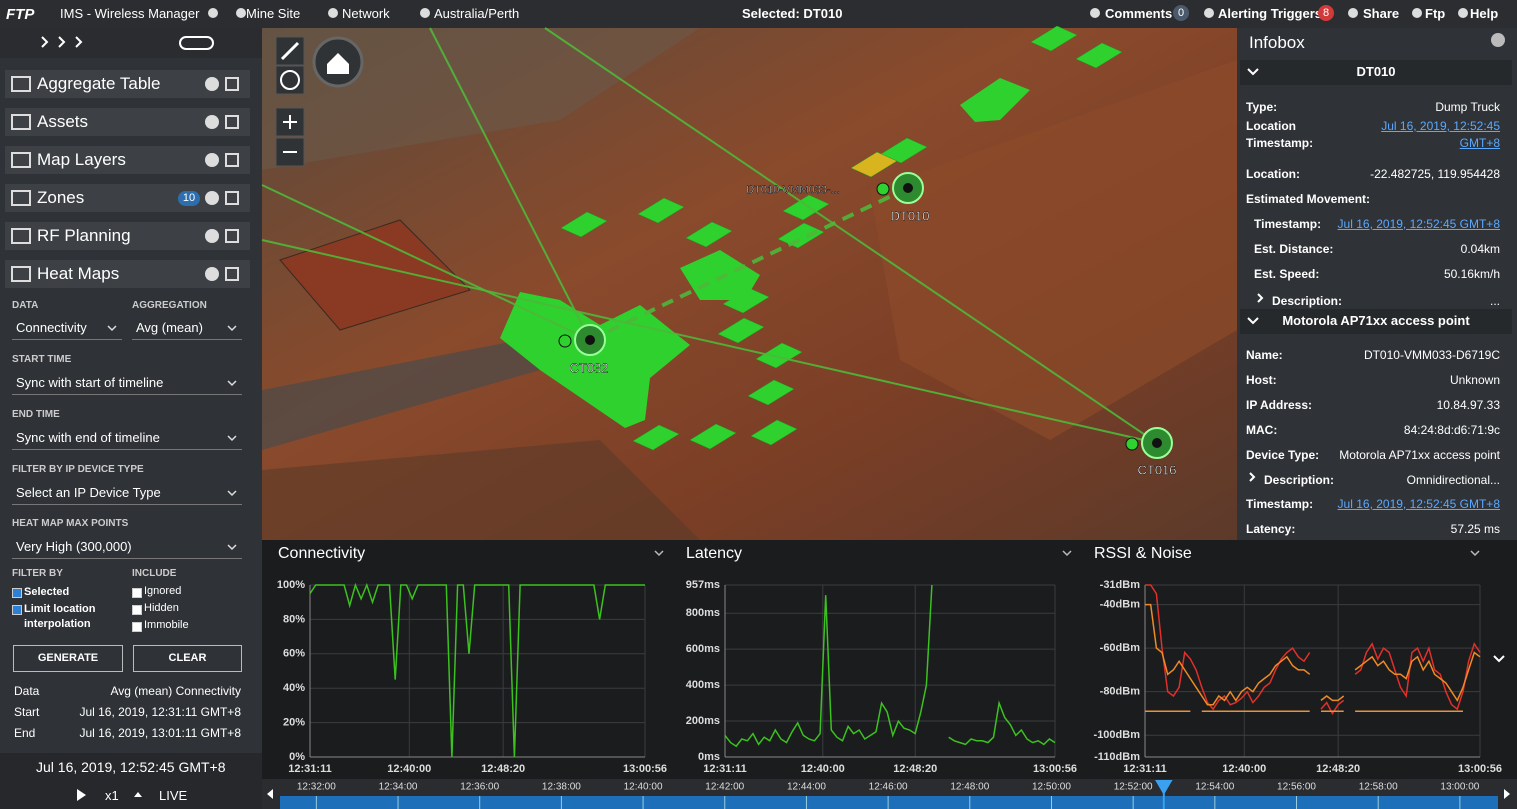  What do you see at coordinates (561, 787) in the screenshot?
I see `timeline-label: 12:38:00` at bounding box center [561, 787].